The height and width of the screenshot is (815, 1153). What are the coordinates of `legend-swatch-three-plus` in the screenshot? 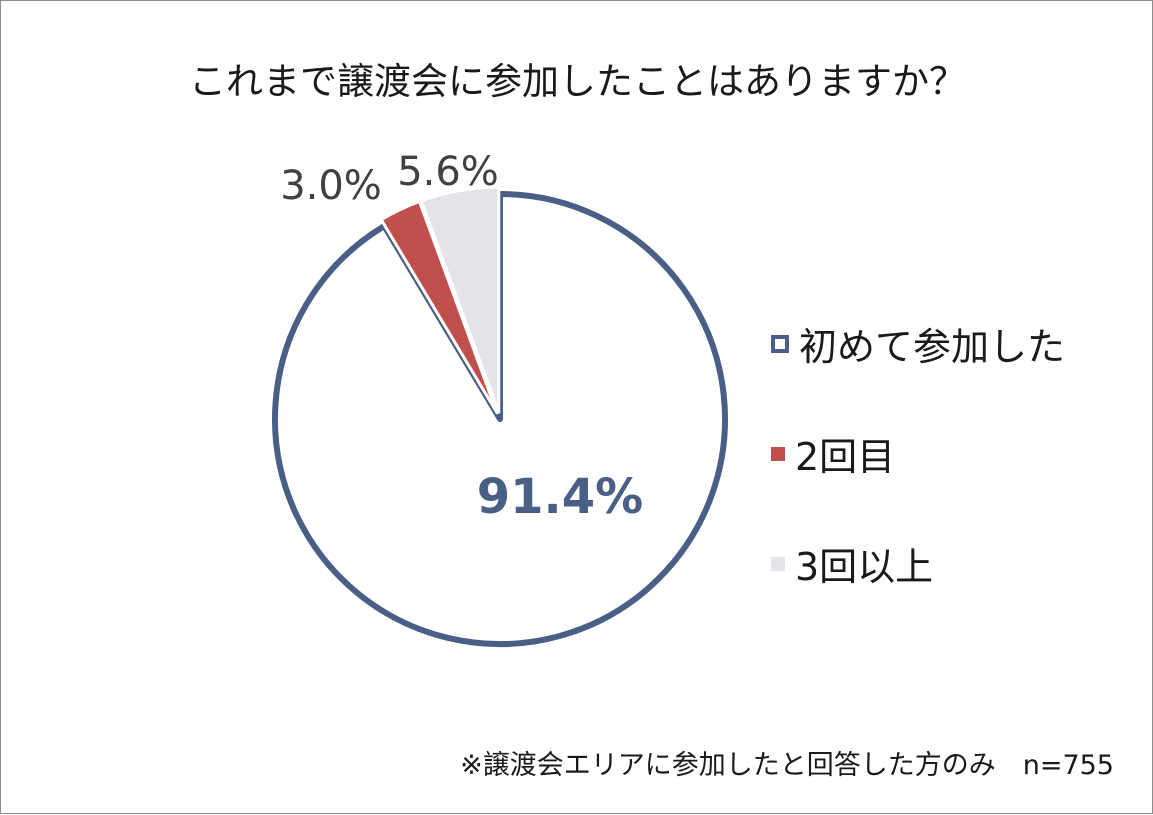 It's located at (778, 563).